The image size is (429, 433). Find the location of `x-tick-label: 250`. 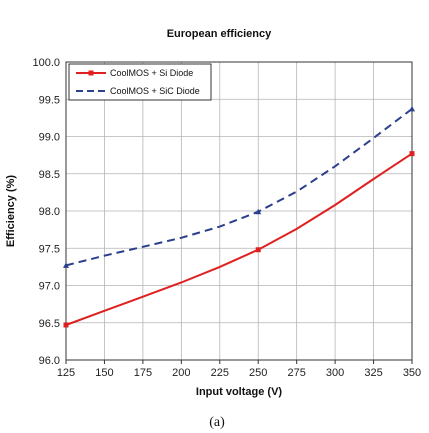

x-tick-label: 250 is located at coordinates (258, 373).